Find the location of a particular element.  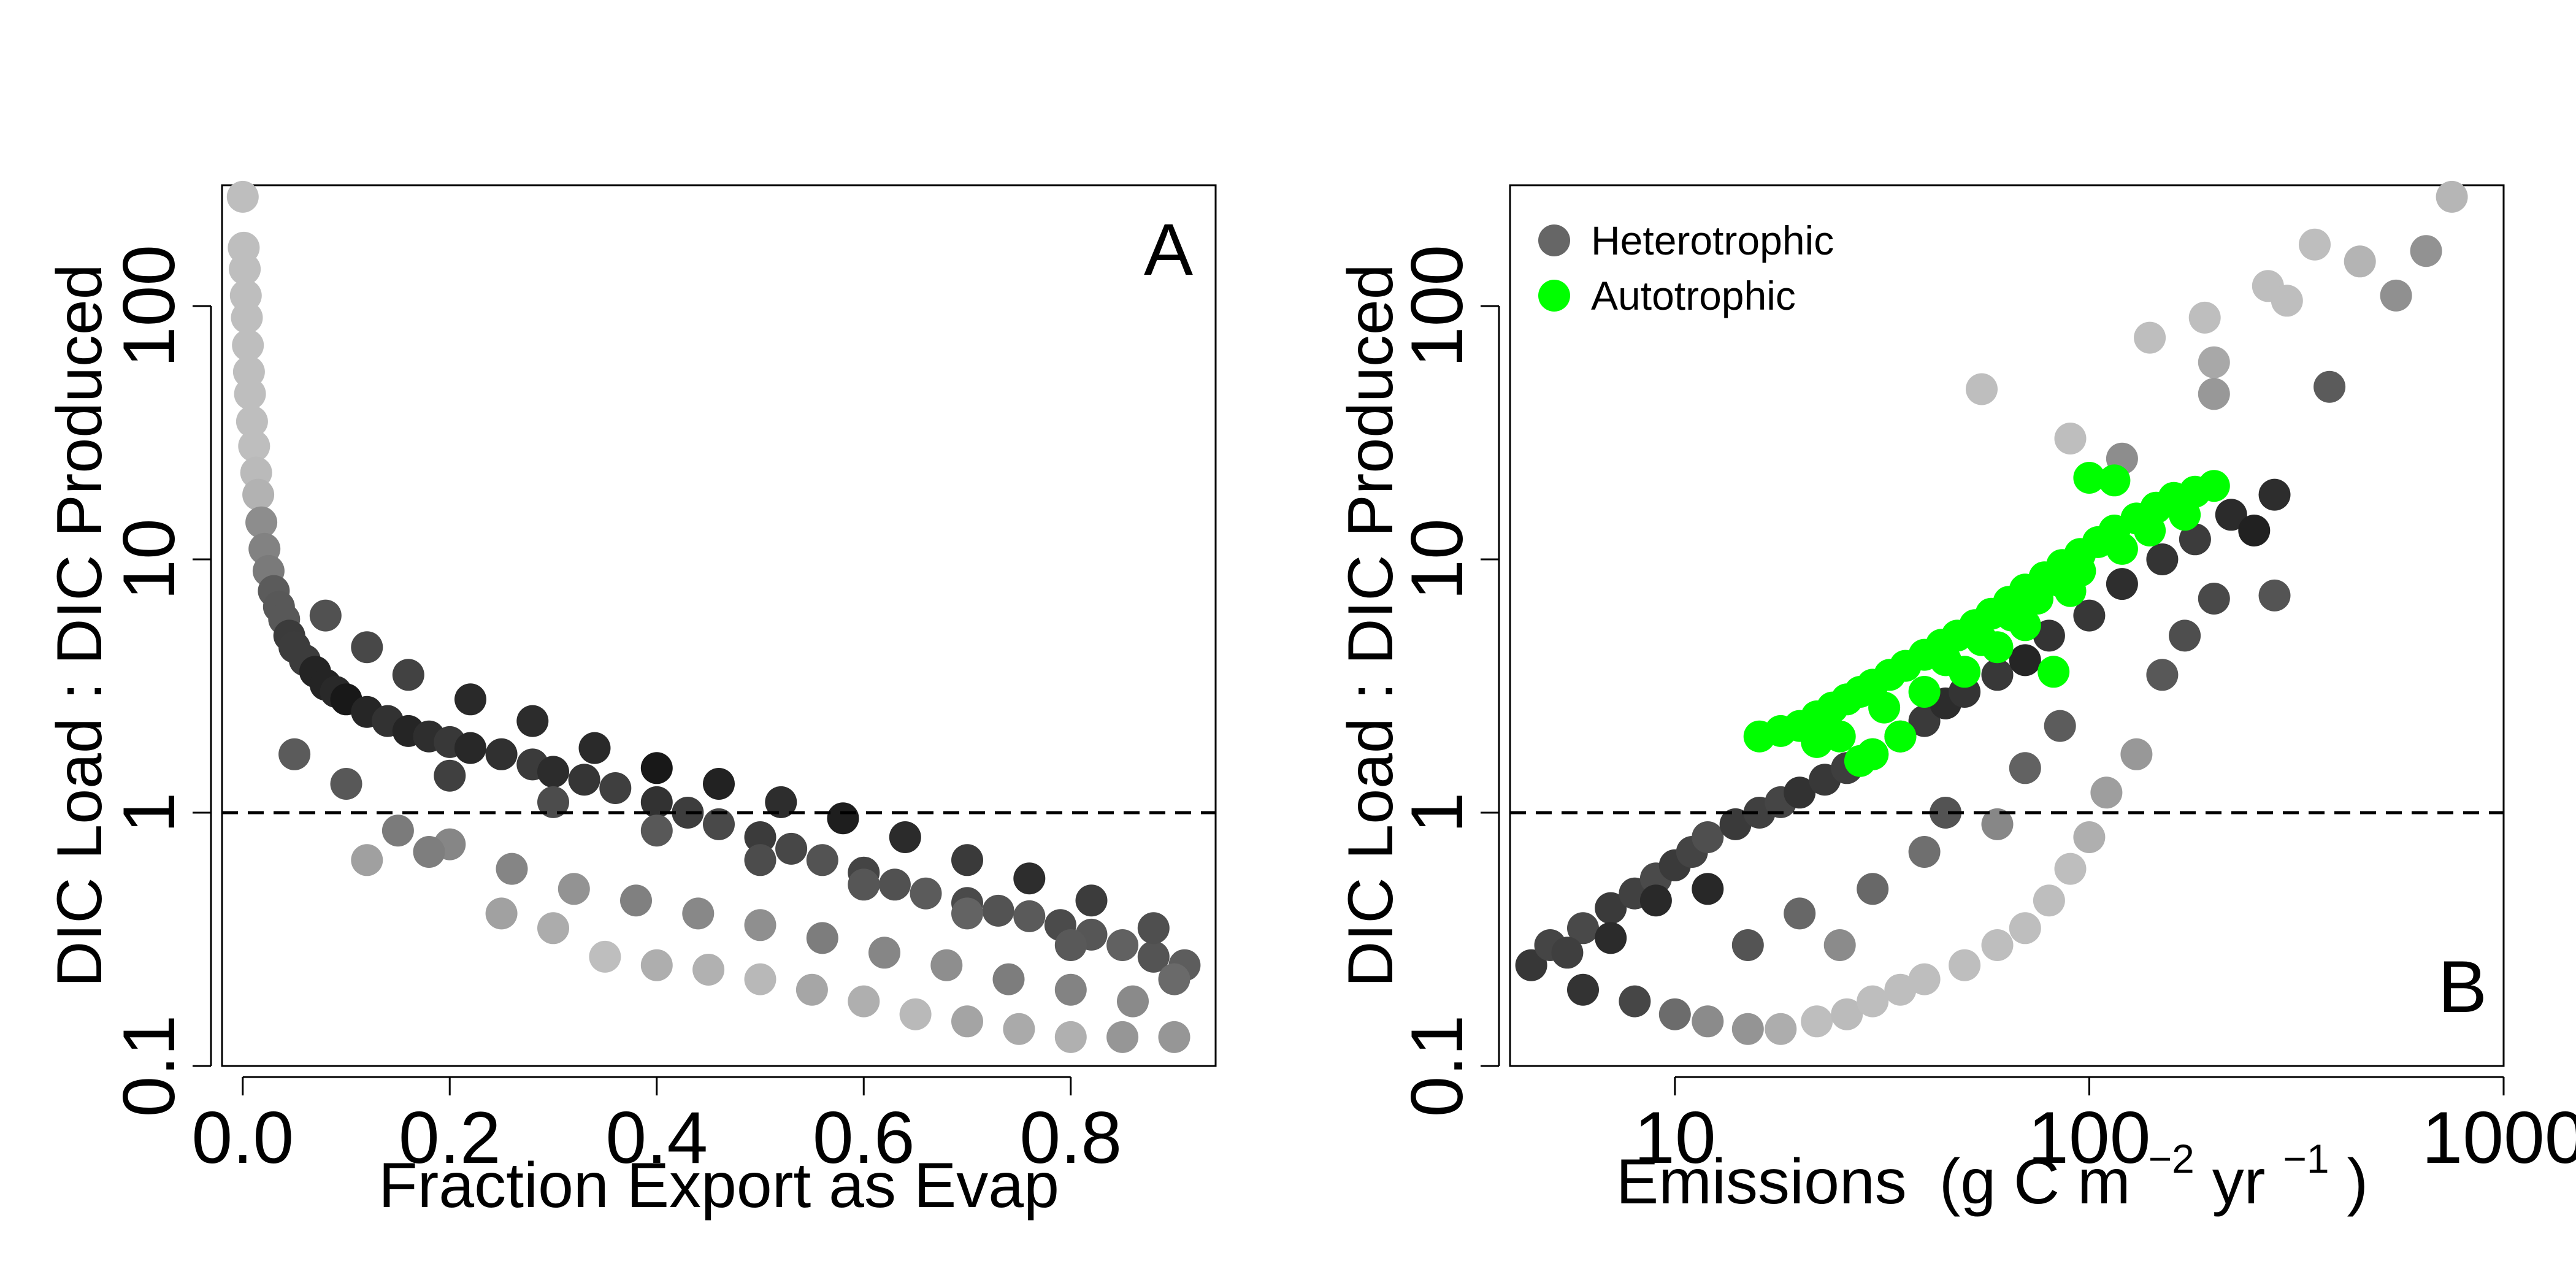

panel-b-legend: Heterotrophic Autotrophic is located at coordinates (1686, 268).